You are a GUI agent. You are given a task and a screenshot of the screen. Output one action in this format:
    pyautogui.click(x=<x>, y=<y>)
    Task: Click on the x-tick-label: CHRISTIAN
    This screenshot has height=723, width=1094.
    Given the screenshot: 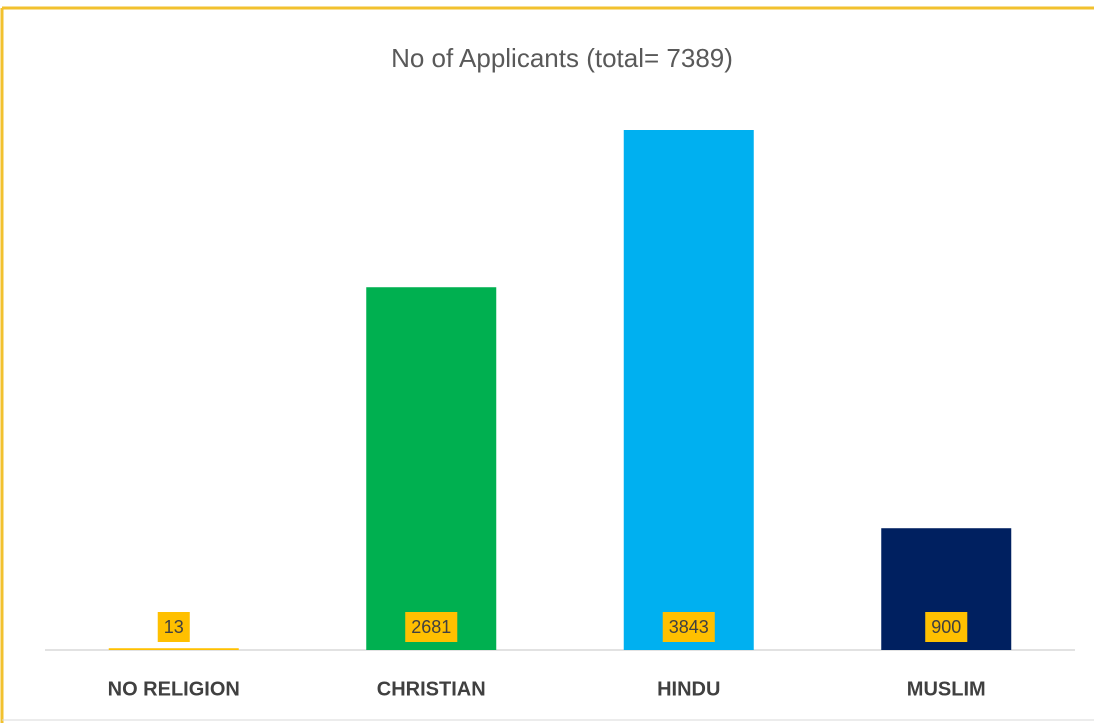 What is the action you would take?
    pyautogui.click(x=431, y=689)
    